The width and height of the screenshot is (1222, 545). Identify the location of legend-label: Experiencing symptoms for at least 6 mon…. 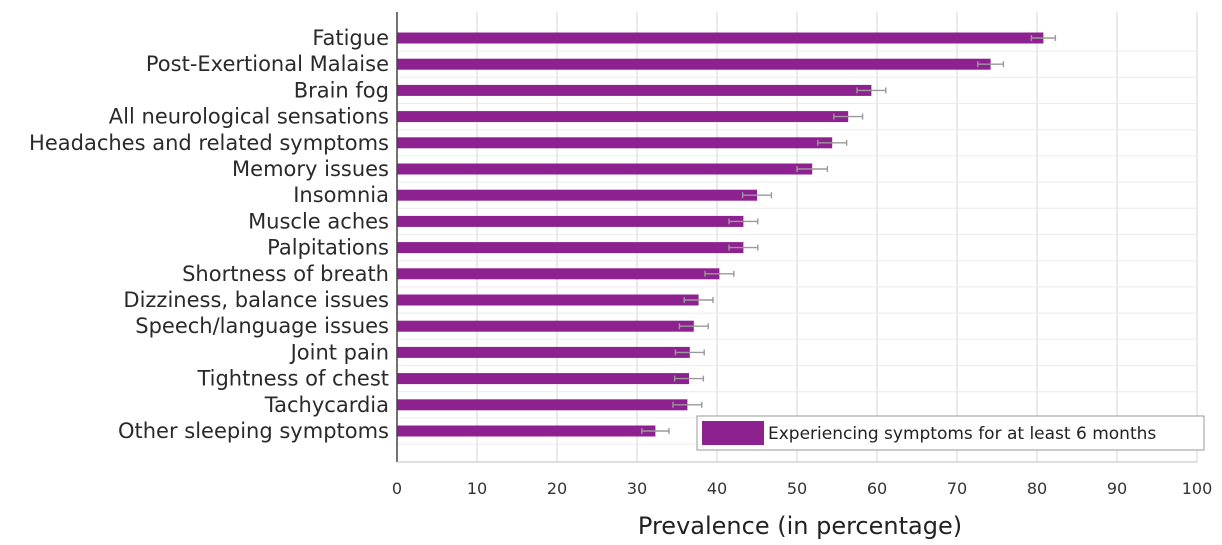
(962, 434).